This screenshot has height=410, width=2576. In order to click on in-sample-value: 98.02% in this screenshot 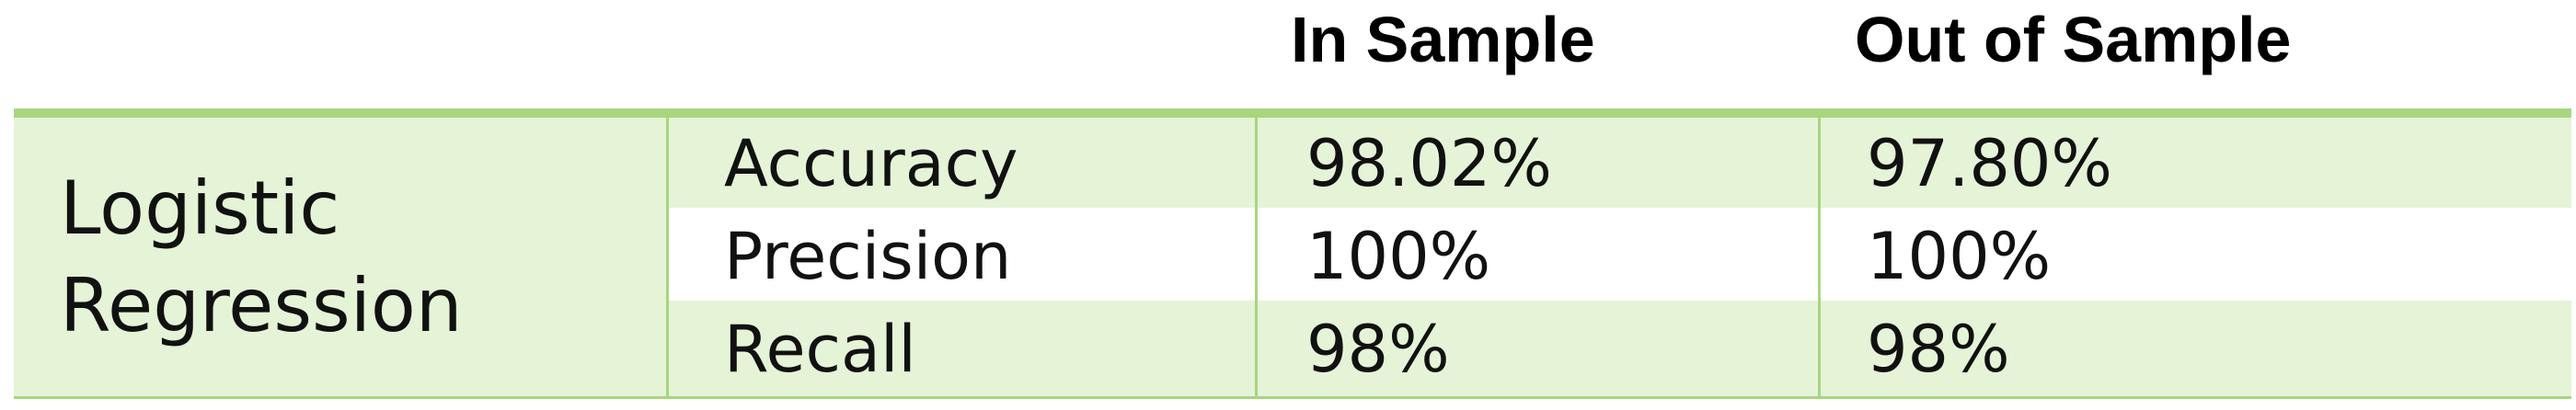, I will do `click(1539, 165)`.